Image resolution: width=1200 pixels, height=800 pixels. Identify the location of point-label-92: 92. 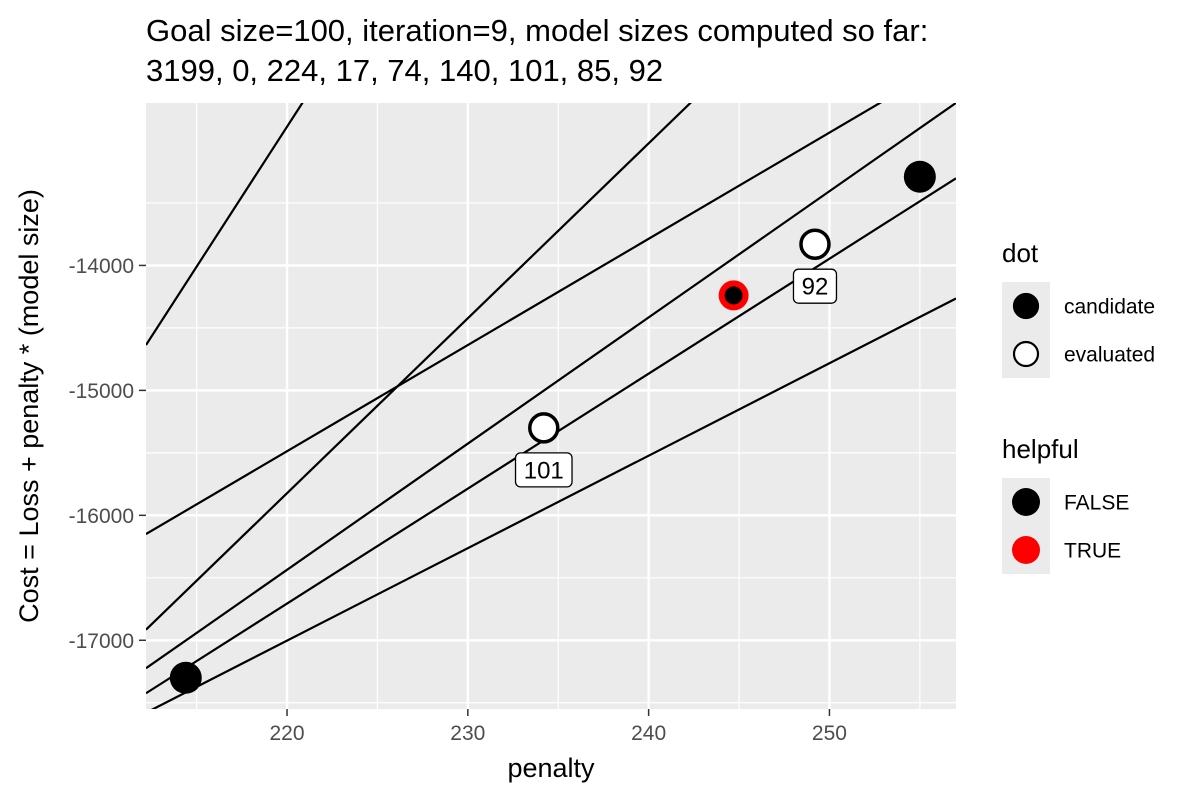
(815, 287).